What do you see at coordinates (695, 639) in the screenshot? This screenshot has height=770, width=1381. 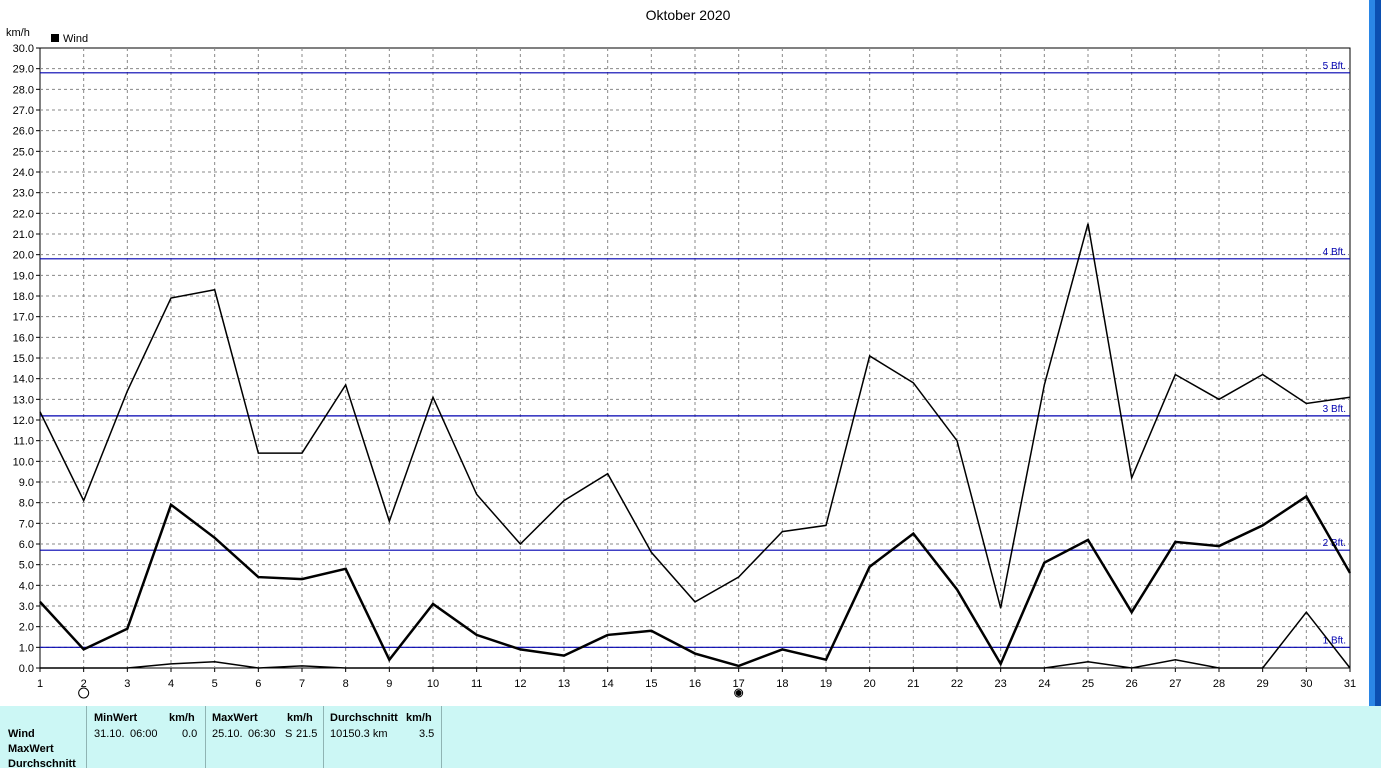 I see `series-line-min` at bounding box center [695, 639].